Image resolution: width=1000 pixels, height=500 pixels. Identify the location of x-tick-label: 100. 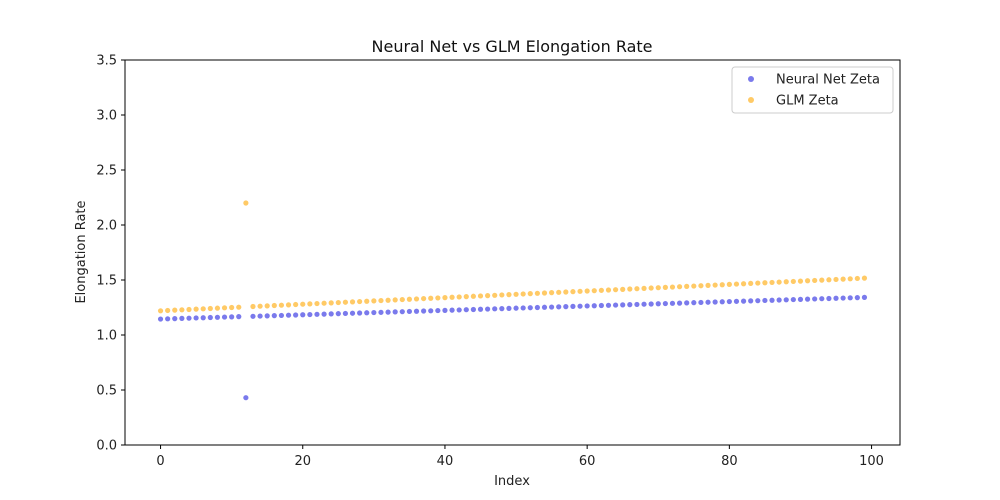
(871, 461).